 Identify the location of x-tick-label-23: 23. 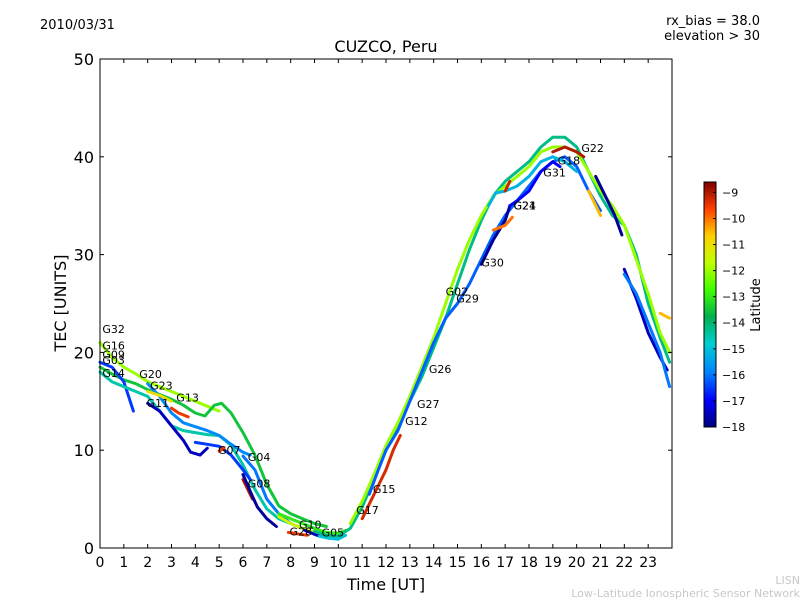
(648, 563).